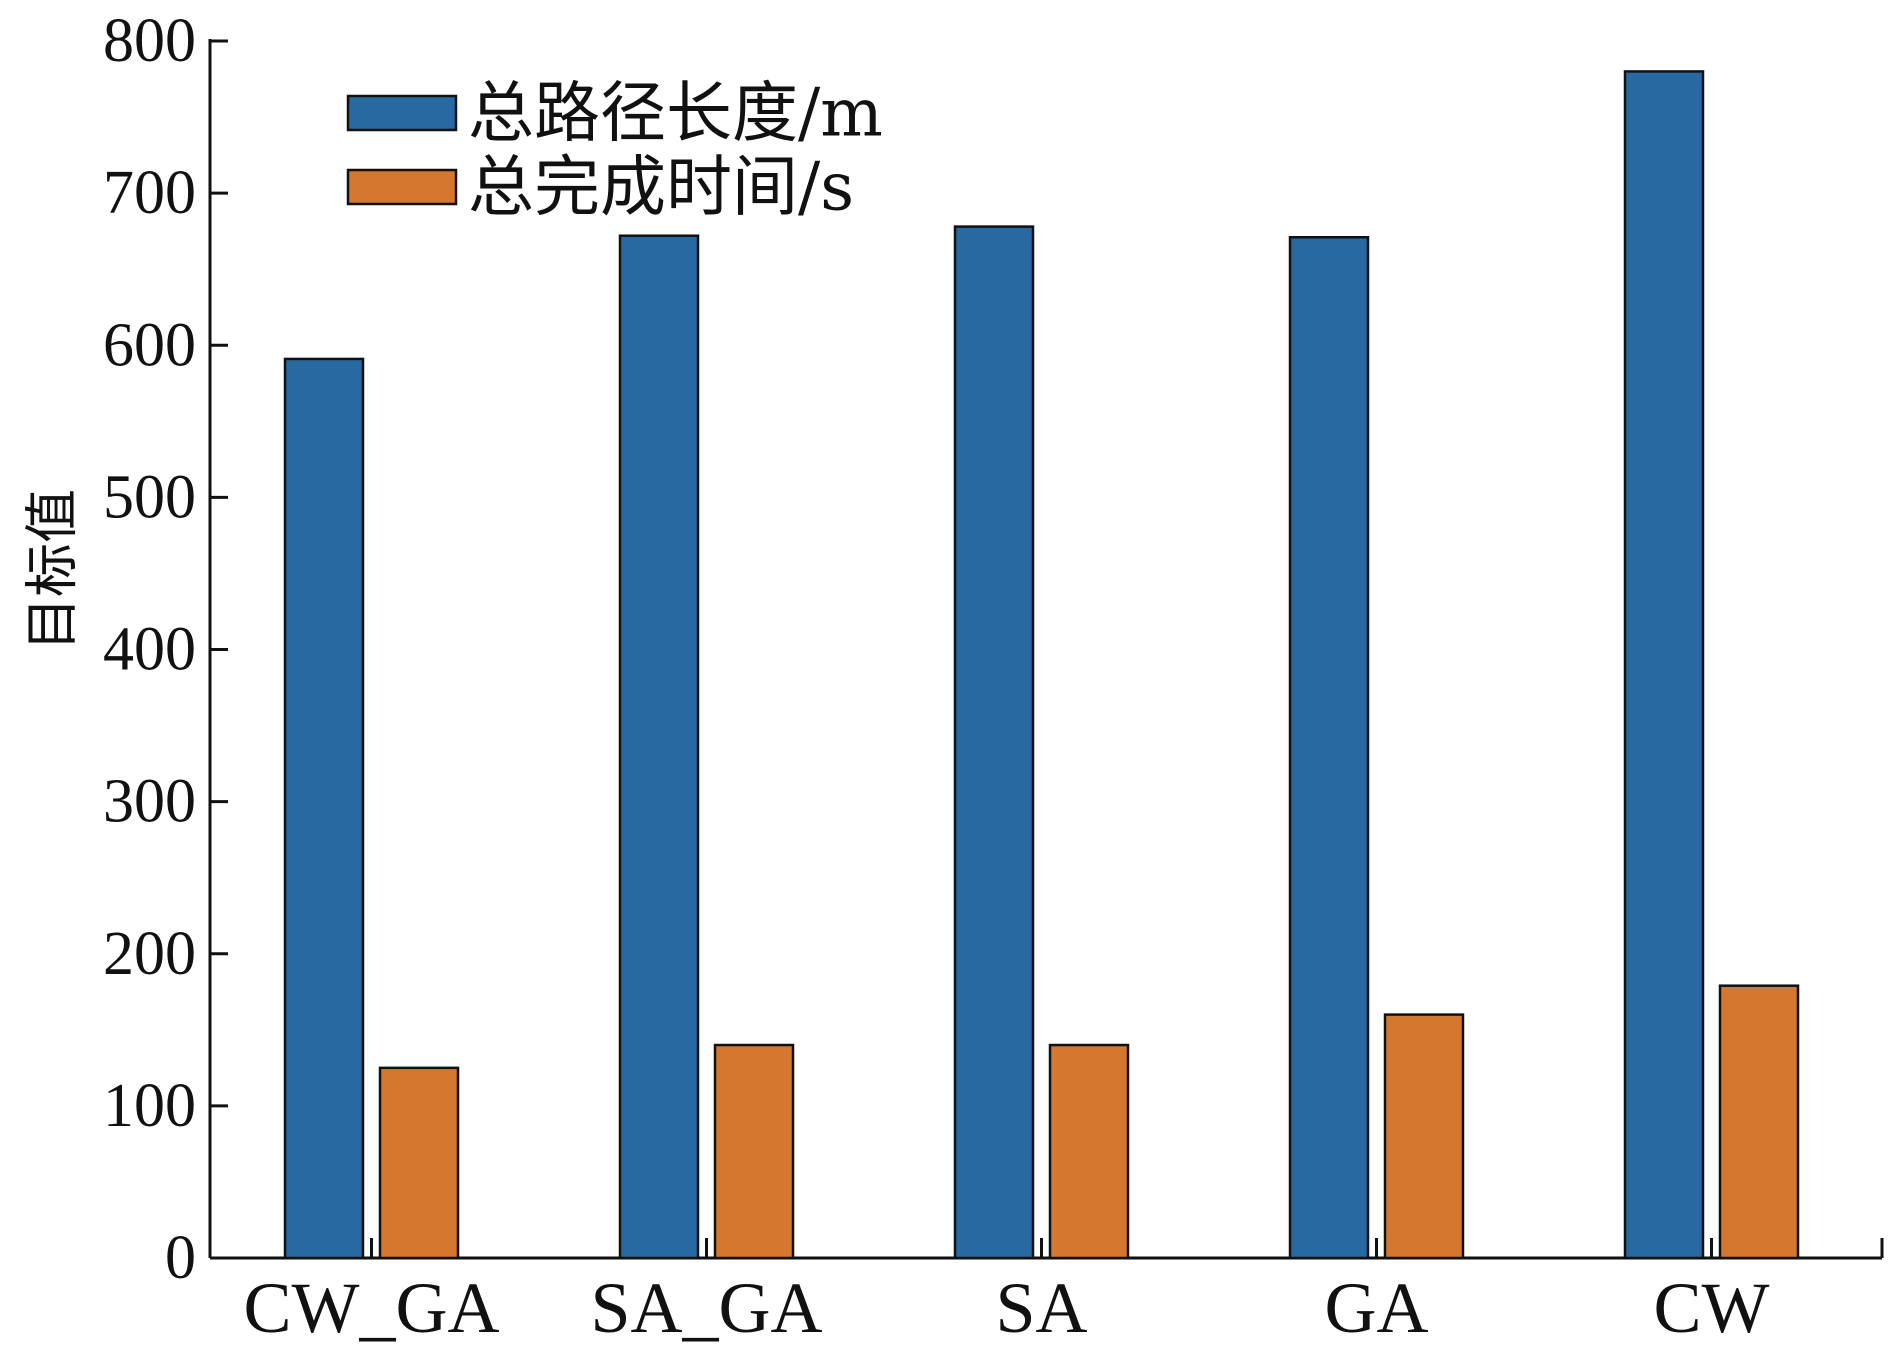 The width and height of the screenshot is (1890, 1366). I want to click on legend-label-1: 总路径长度/m, so click(675, 113).